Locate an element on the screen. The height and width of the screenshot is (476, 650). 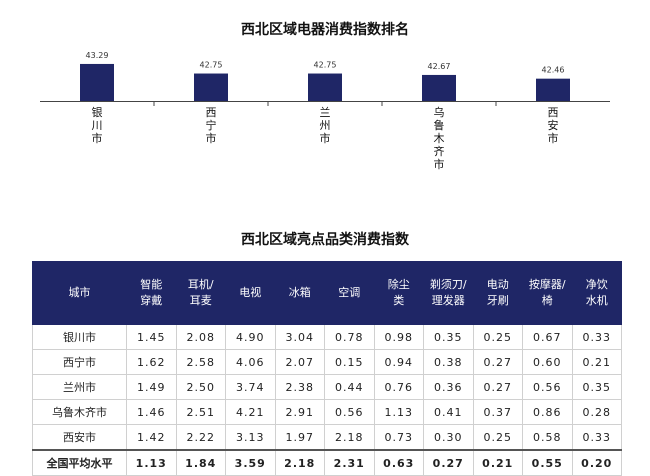
value-cell: 0.73 is located at coordinates (398, 437).